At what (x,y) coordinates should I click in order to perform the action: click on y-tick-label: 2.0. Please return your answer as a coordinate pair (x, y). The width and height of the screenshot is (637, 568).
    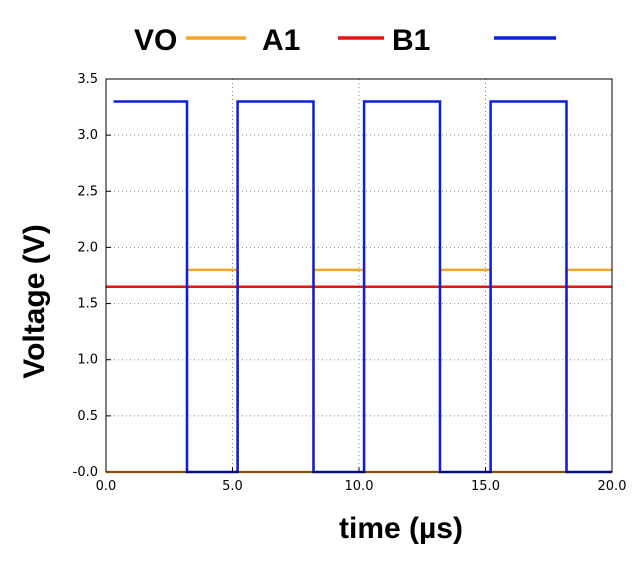
    Looking at the image, I should click on (87, 247).